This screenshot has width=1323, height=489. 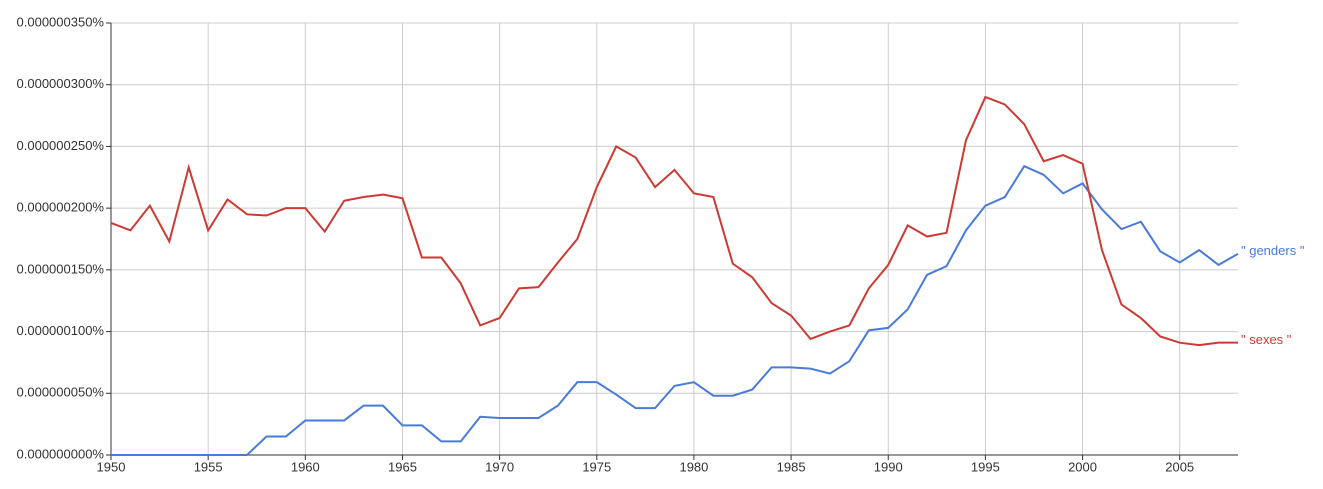 What do you see at coordinates (1273, 250) in the screenshot?
I see `legend-label: " genders "` at bounding box center [1273, 250].